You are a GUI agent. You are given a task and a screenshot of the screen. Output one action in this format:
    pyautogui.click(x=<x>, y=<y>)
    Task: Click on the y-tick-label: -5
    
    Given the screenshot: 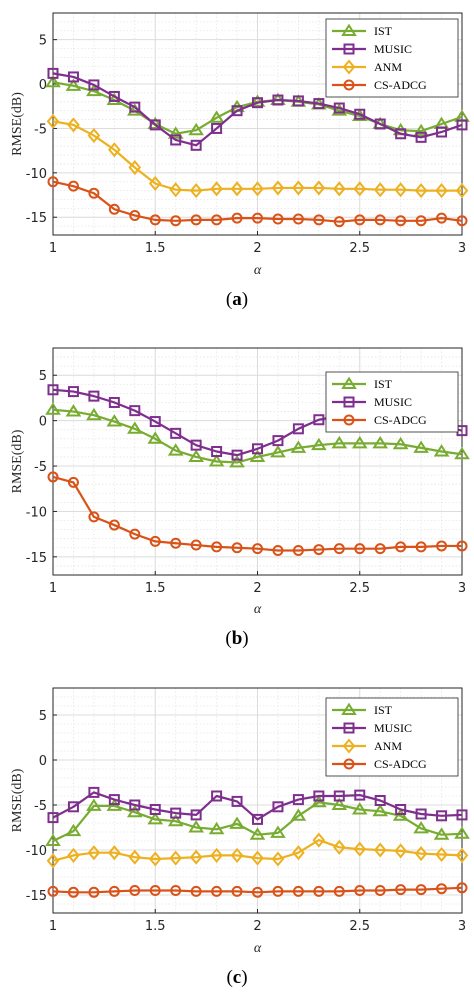 What is the action you would take?
    pyautogui.click(x=40, y=806)
    